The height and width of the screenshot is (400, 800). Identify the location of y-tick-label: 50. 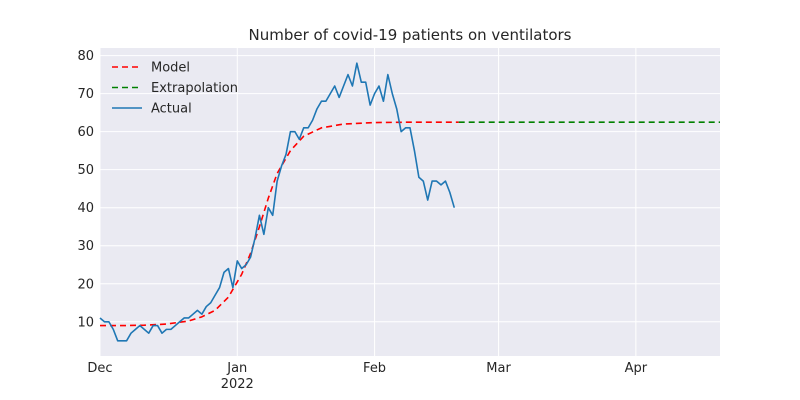
(85, 170).